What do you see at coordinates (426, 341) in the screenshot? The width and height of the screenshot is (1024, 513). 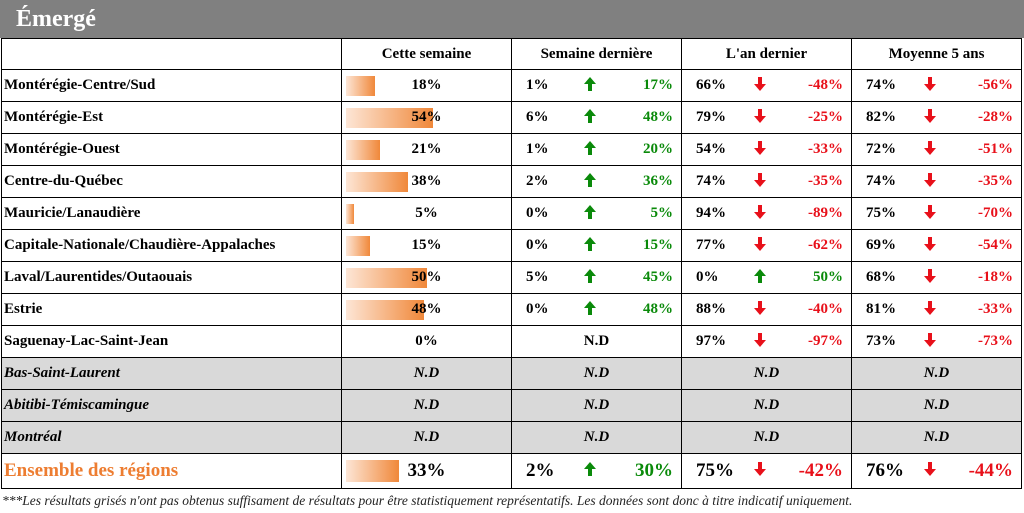 I see `cette-semaine-value: 0%` at bounding box center [426, 341].